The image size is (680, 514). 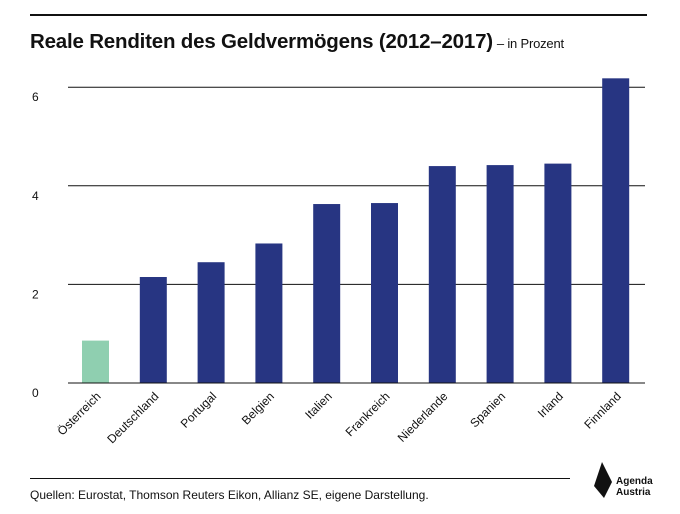 I want to click on agenda-austria-logo: Agenda Austria, so click(x=623, y=480).